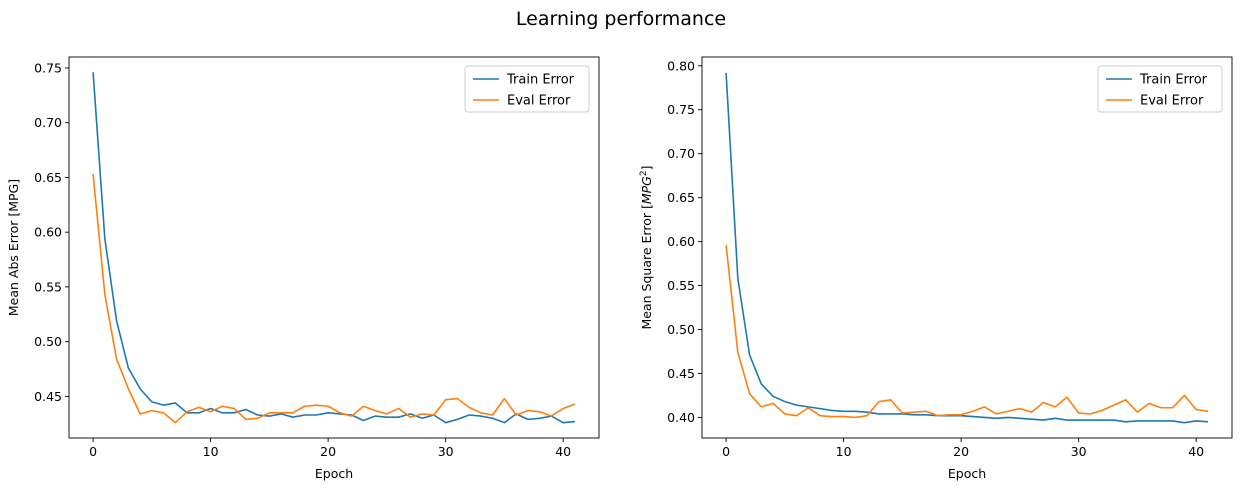 The image size is (1242, 490). I want to click on y-axis-label: Mean Square Error [MPG2], so click(646, 248).